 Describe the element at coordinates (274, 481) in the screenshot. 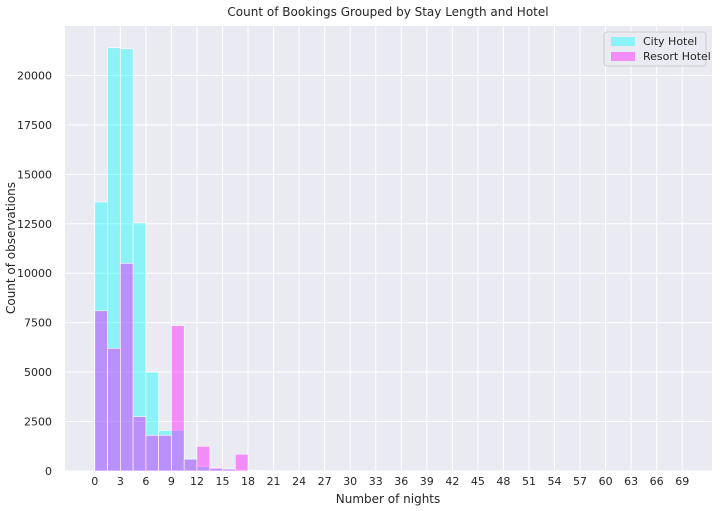

I see `x-tick-label: 21` at that location.